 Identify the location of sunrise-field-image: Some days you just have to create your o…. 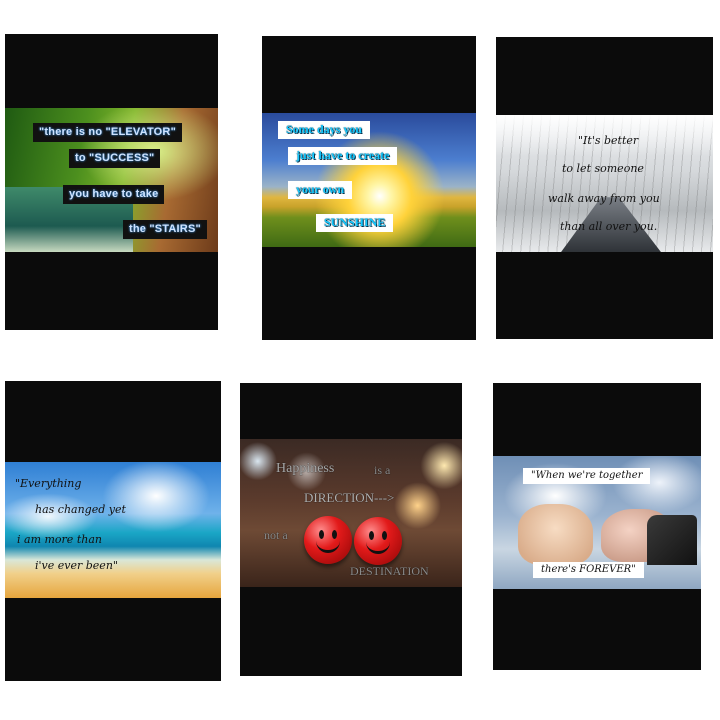
(369, 180).